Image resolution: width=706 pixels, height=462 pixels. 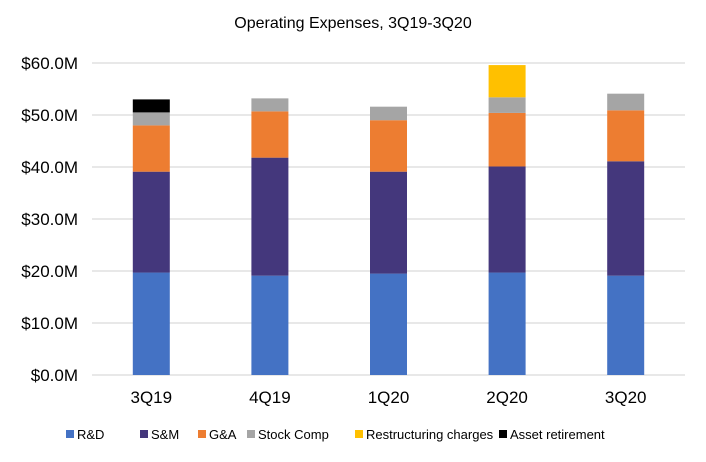 I want to click on bar-segment-asset-retirement-3Q19, so click(x=151, y=106).